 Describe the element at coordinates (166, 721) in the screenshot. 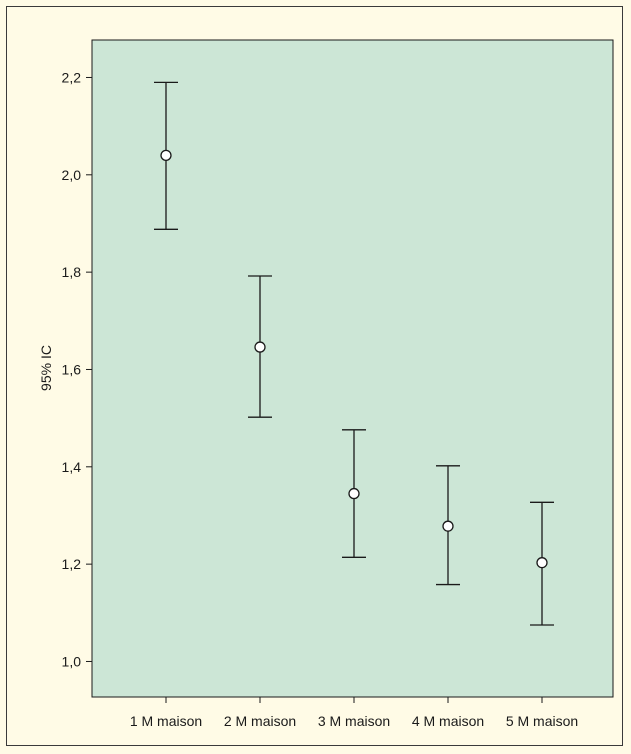

I see `x-tick-label: 1 M maison` at that location.